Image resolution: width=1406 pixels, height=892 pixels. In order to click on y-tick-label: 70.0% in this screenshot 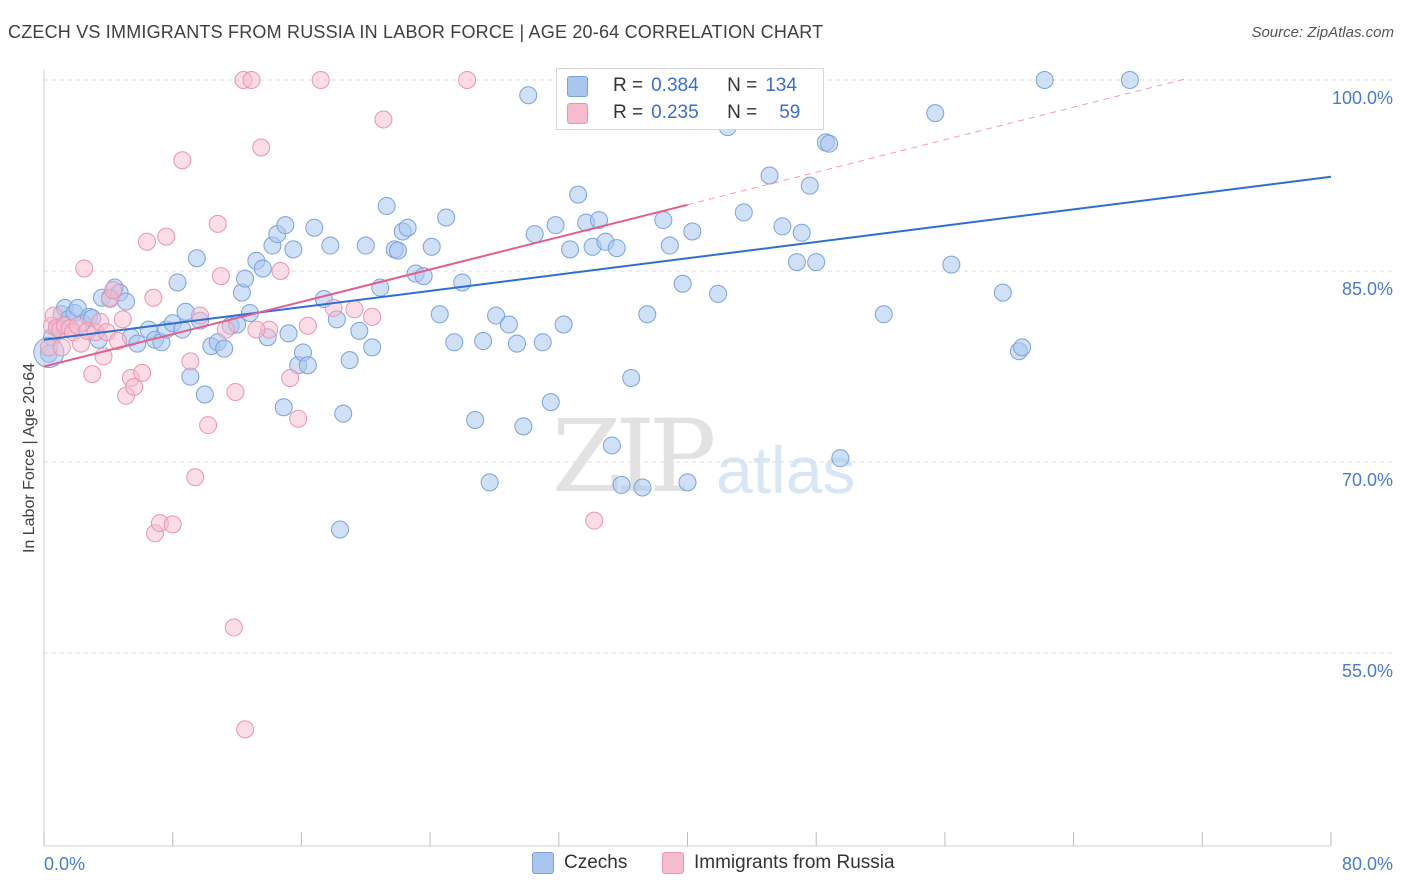, I will do `click(1367, 480)`.